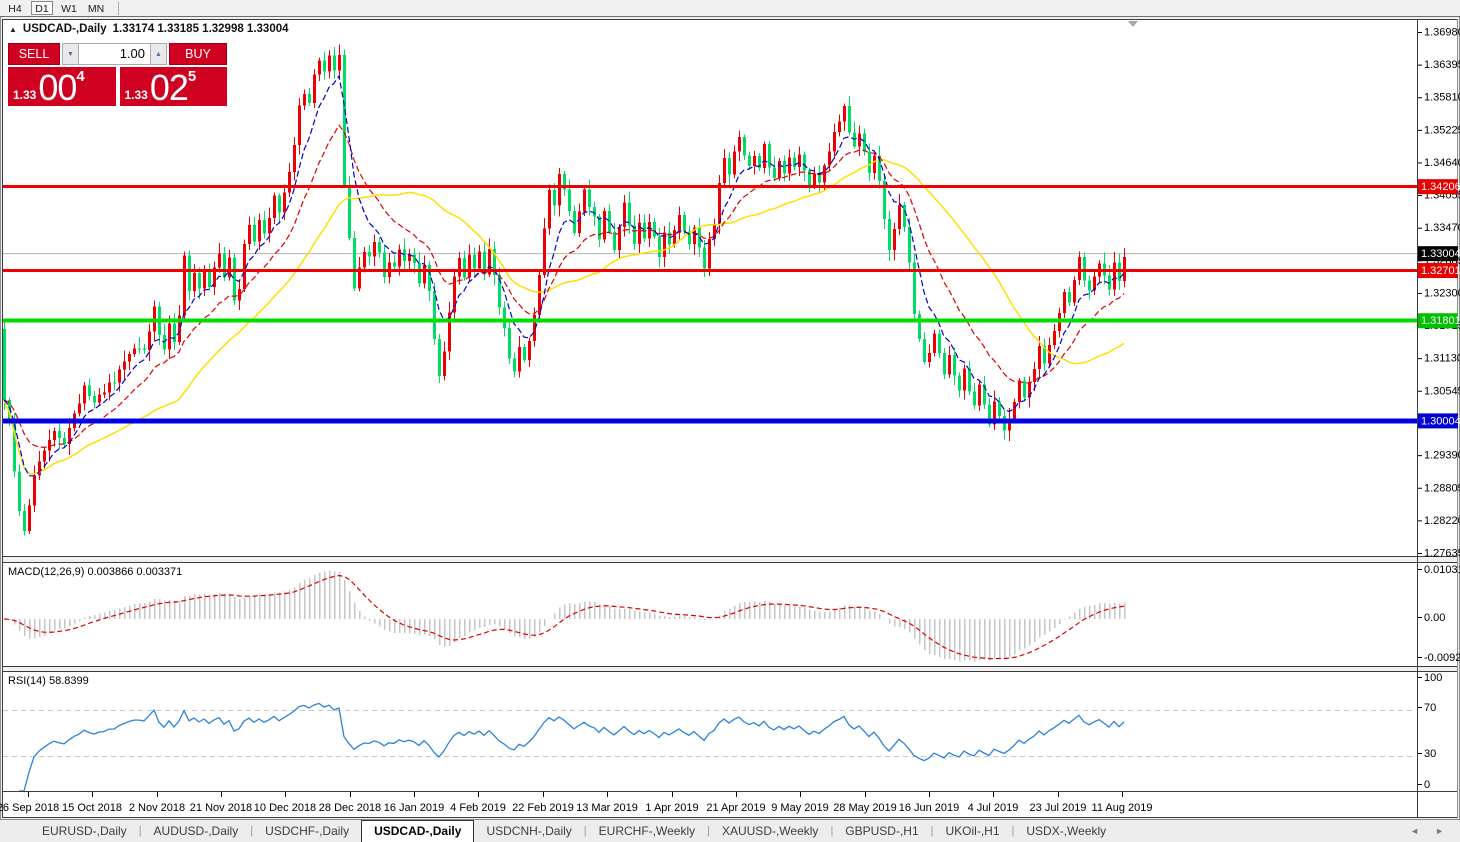  Describe the element at coordinates (564, 617) in the screenshot. I see `macd-signal-line` at that location.